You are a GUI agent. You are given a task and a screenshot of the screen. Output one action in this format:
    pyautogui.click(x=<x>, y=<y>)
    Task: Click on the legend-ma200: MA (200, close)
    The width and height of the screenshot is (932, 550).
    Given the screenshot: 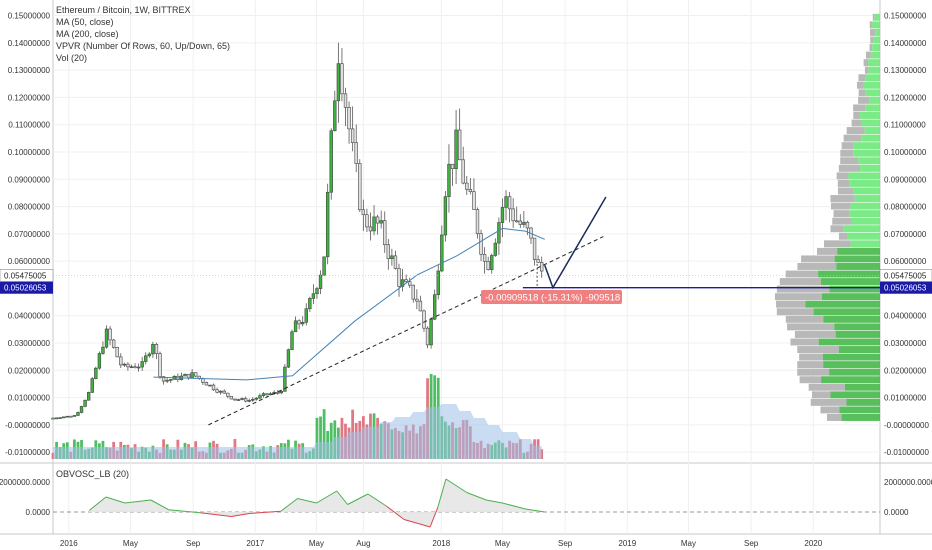 What is the action you would take?
    pyautogui.click(x=87, y=34)
    